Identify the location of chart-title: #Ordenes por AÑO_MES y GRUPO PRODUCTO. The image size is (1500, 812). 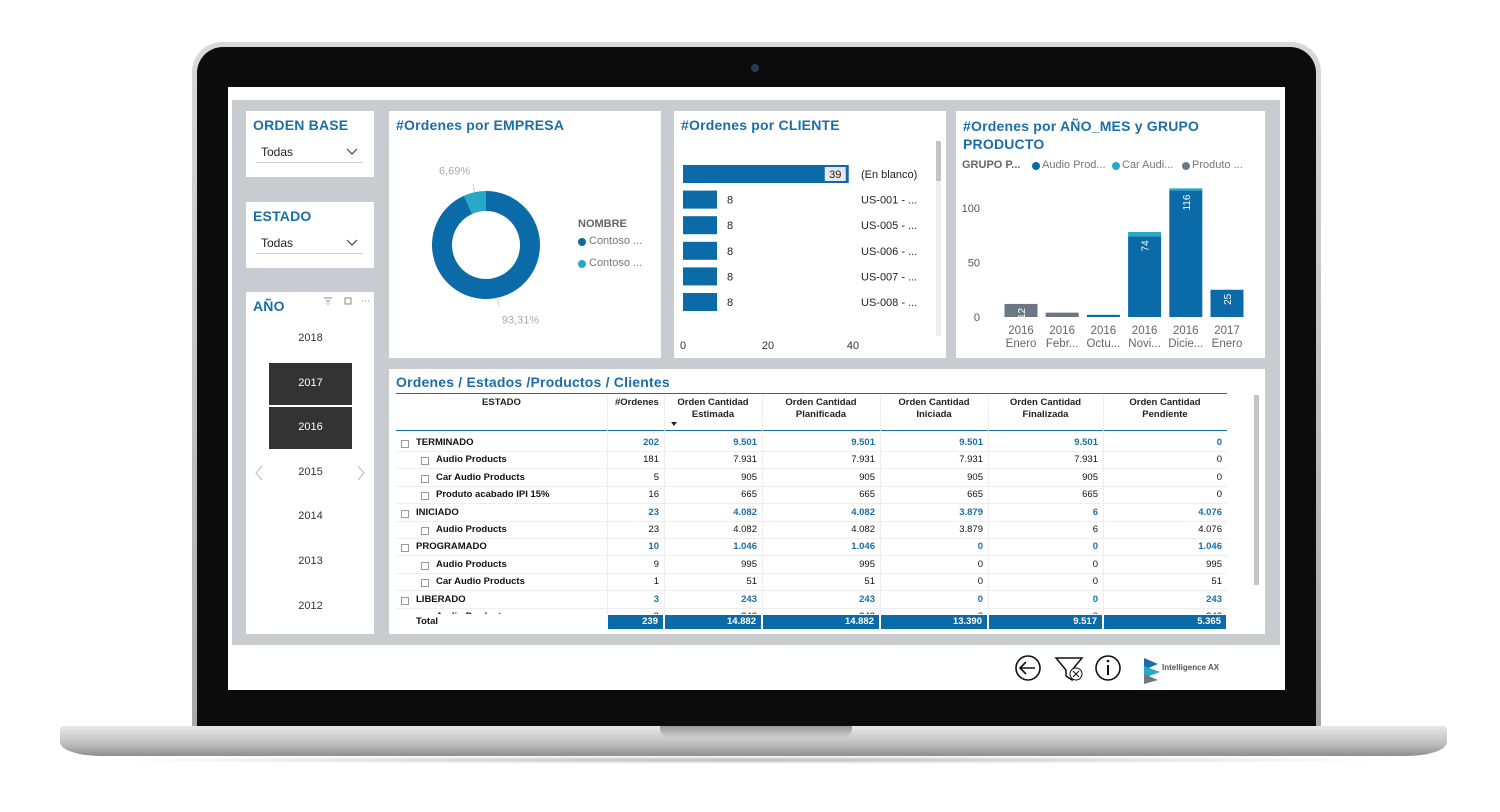
(1081, 135).